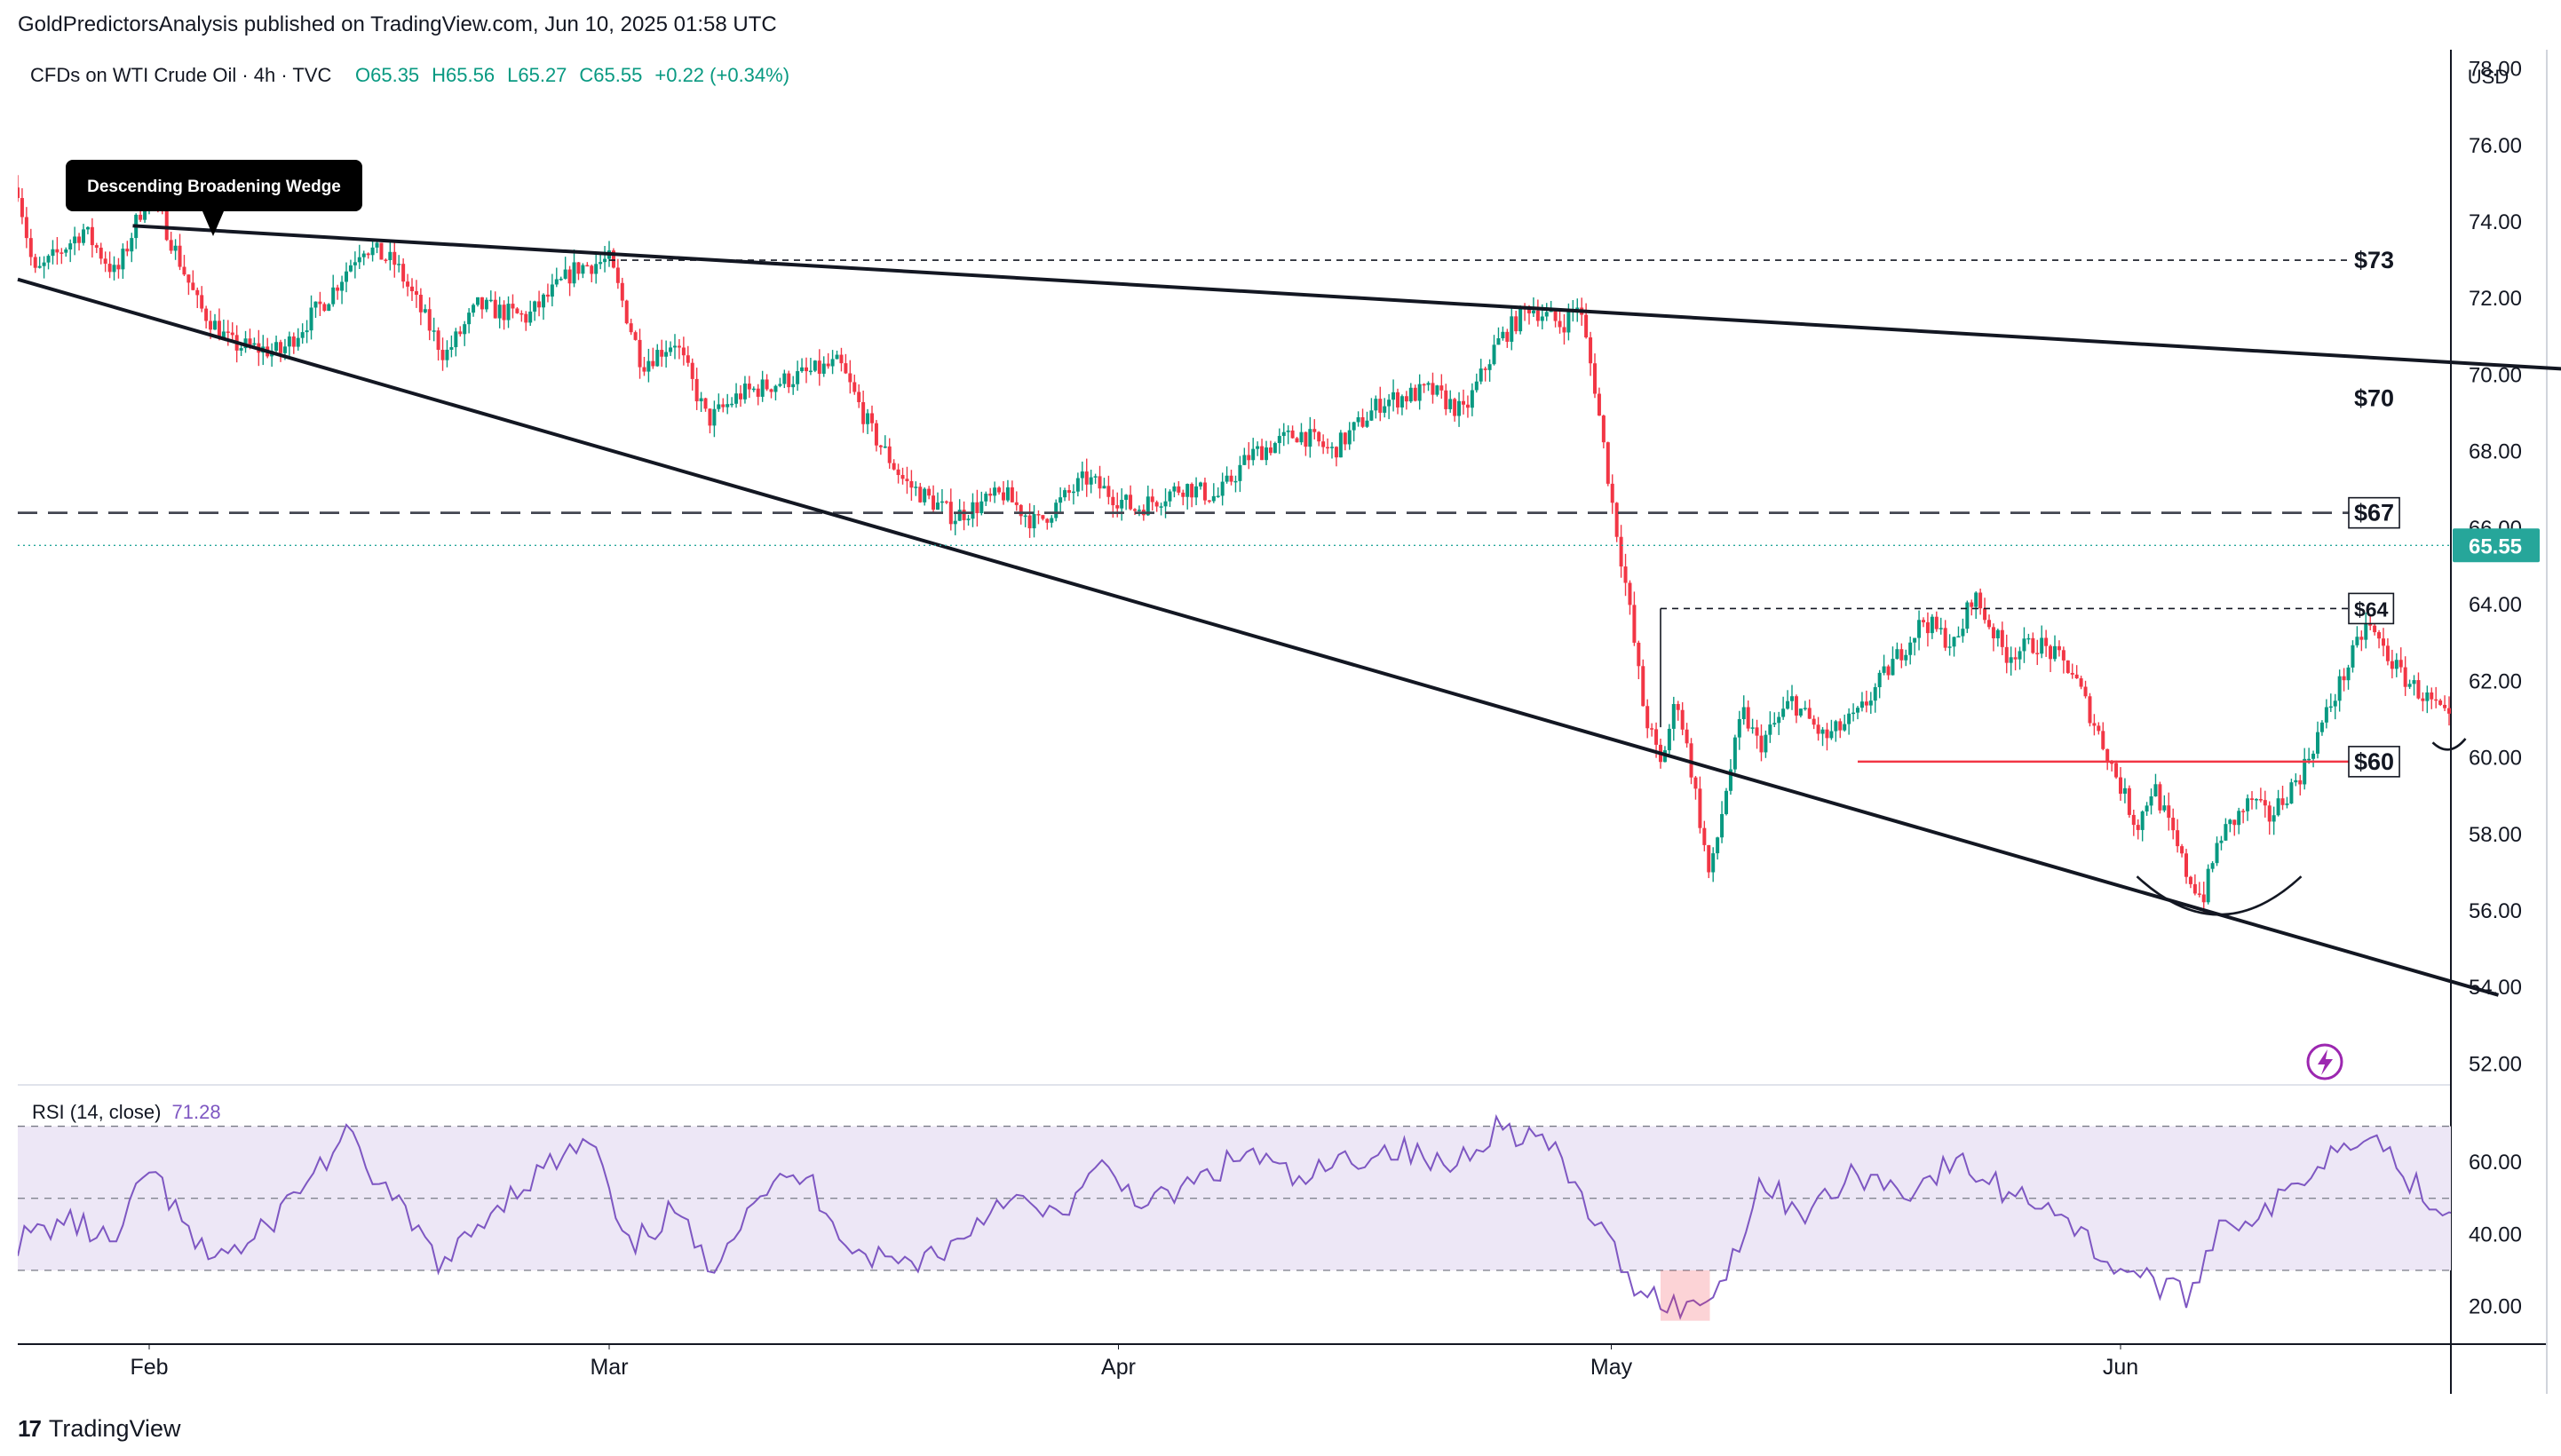 The width and height of the screenshot is (2561, 1456). I want to click on lightning-alert-icon, so click(2324, 1061).